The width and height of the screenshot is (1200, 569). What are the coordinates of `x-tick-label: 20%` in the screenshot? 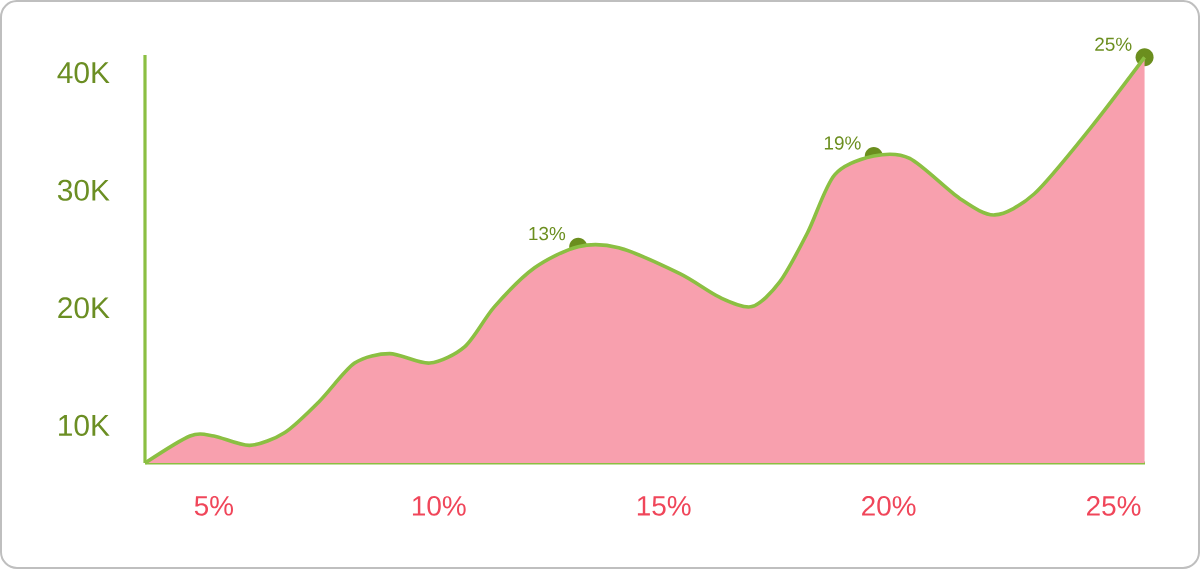 It's located at (889, 506).